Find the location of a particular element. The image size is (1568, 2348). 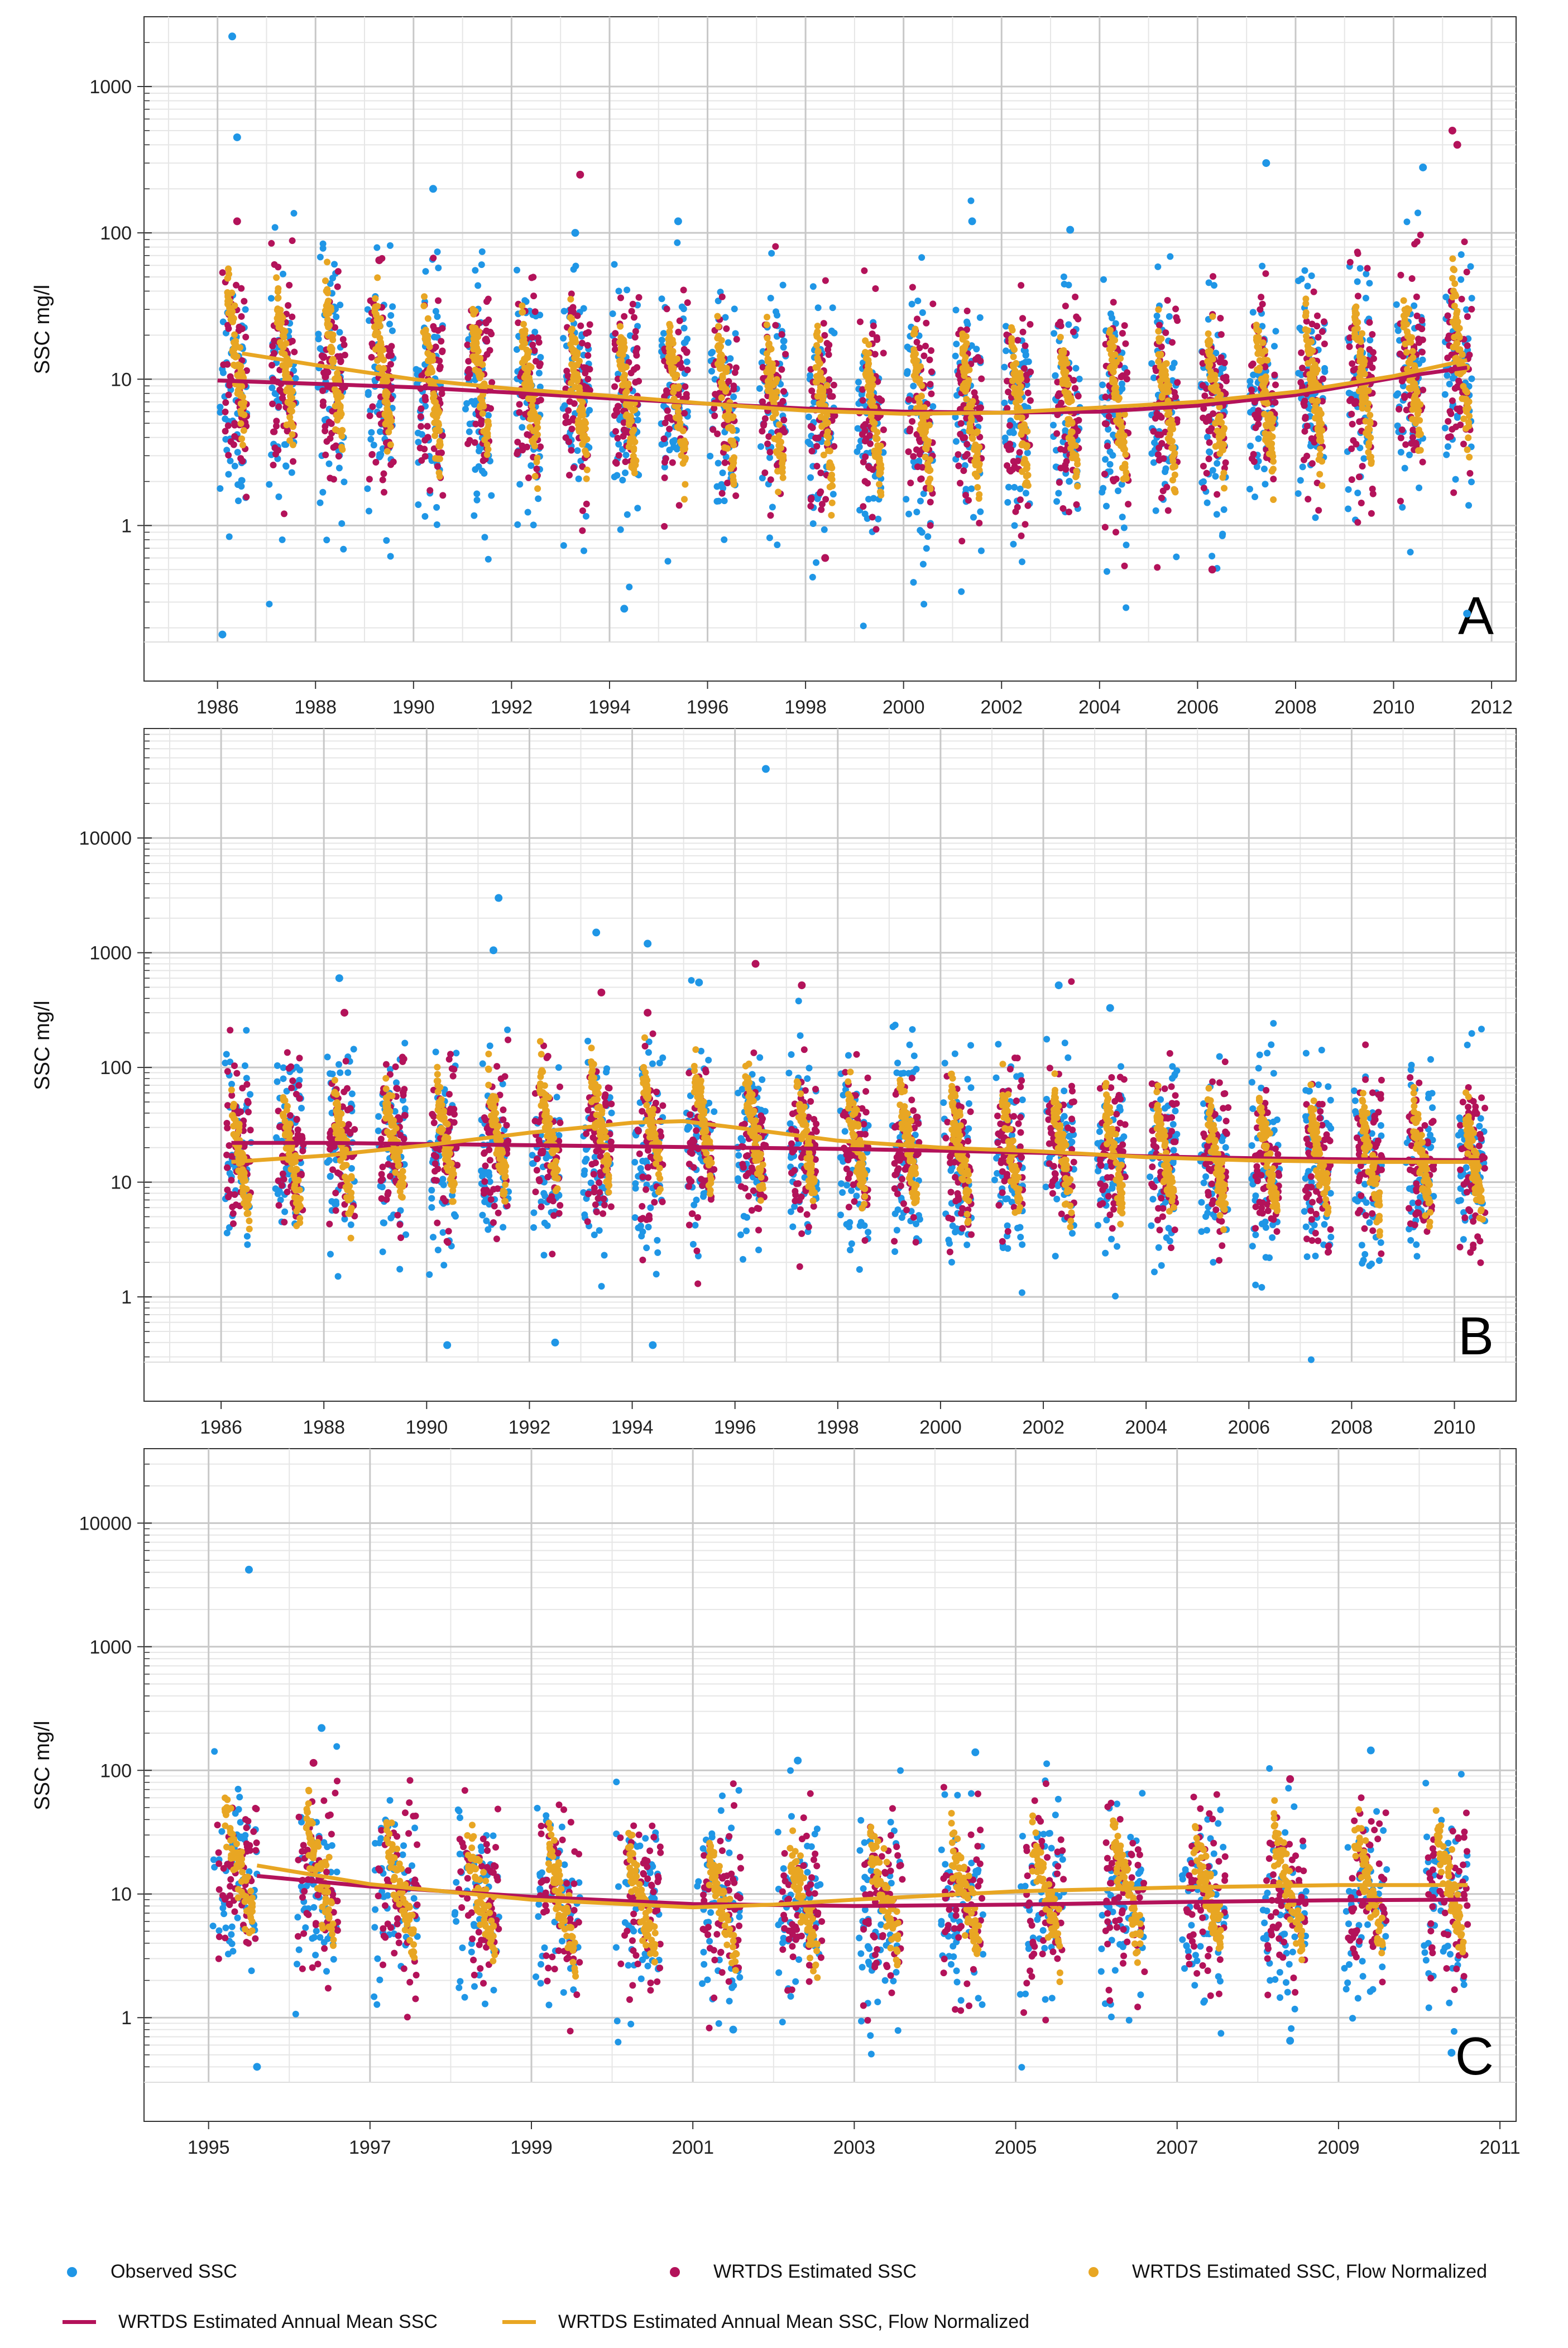

observed-outlier is located at coordinates (1467, 614).